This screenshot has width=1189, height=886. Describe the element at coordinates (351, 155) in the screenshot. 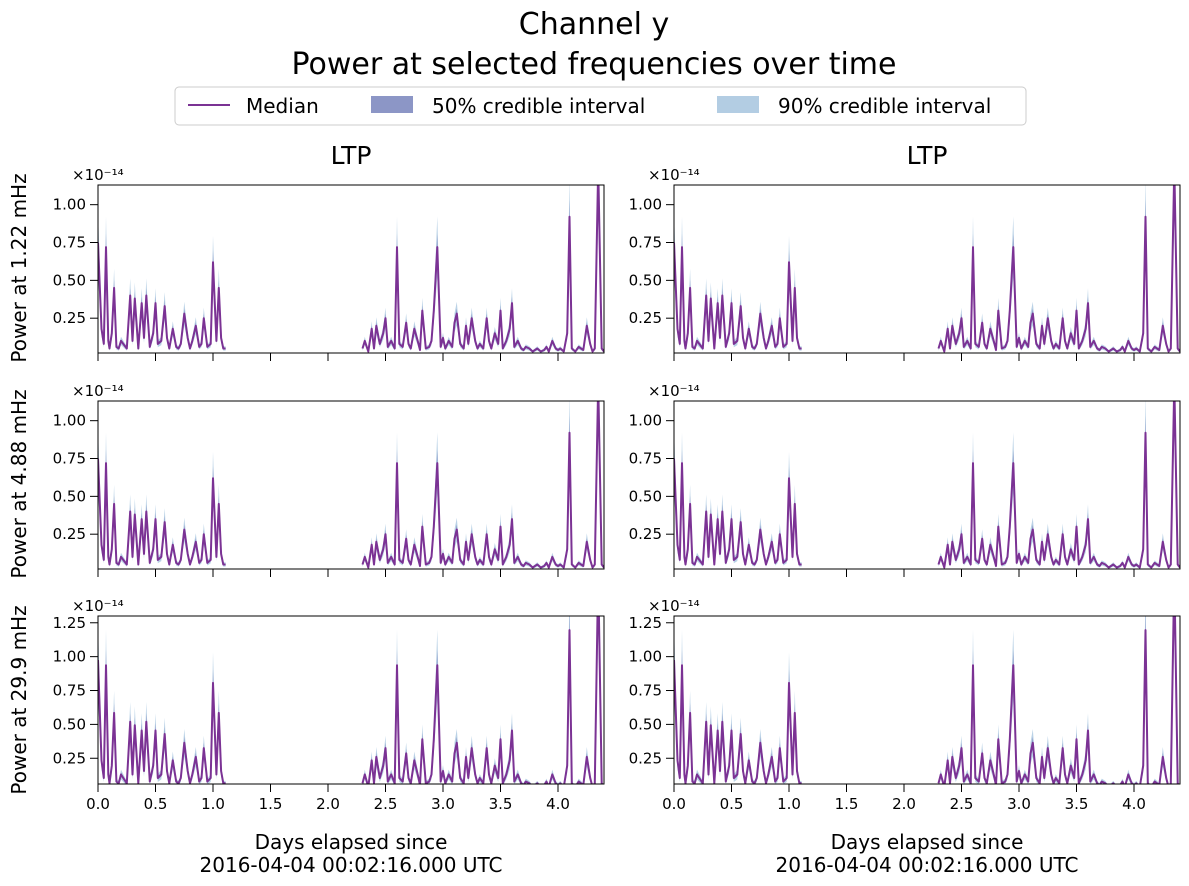

I see `column-title-left: LTP` at that location.